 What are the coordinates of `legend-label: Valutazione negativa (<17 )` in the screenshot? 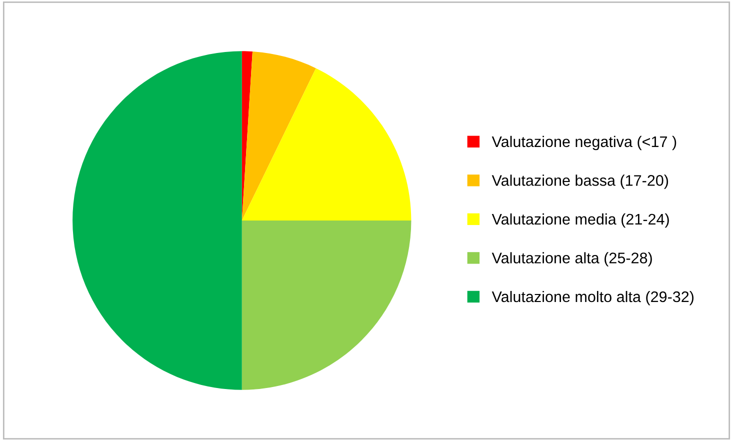 It's located at (584, 143).